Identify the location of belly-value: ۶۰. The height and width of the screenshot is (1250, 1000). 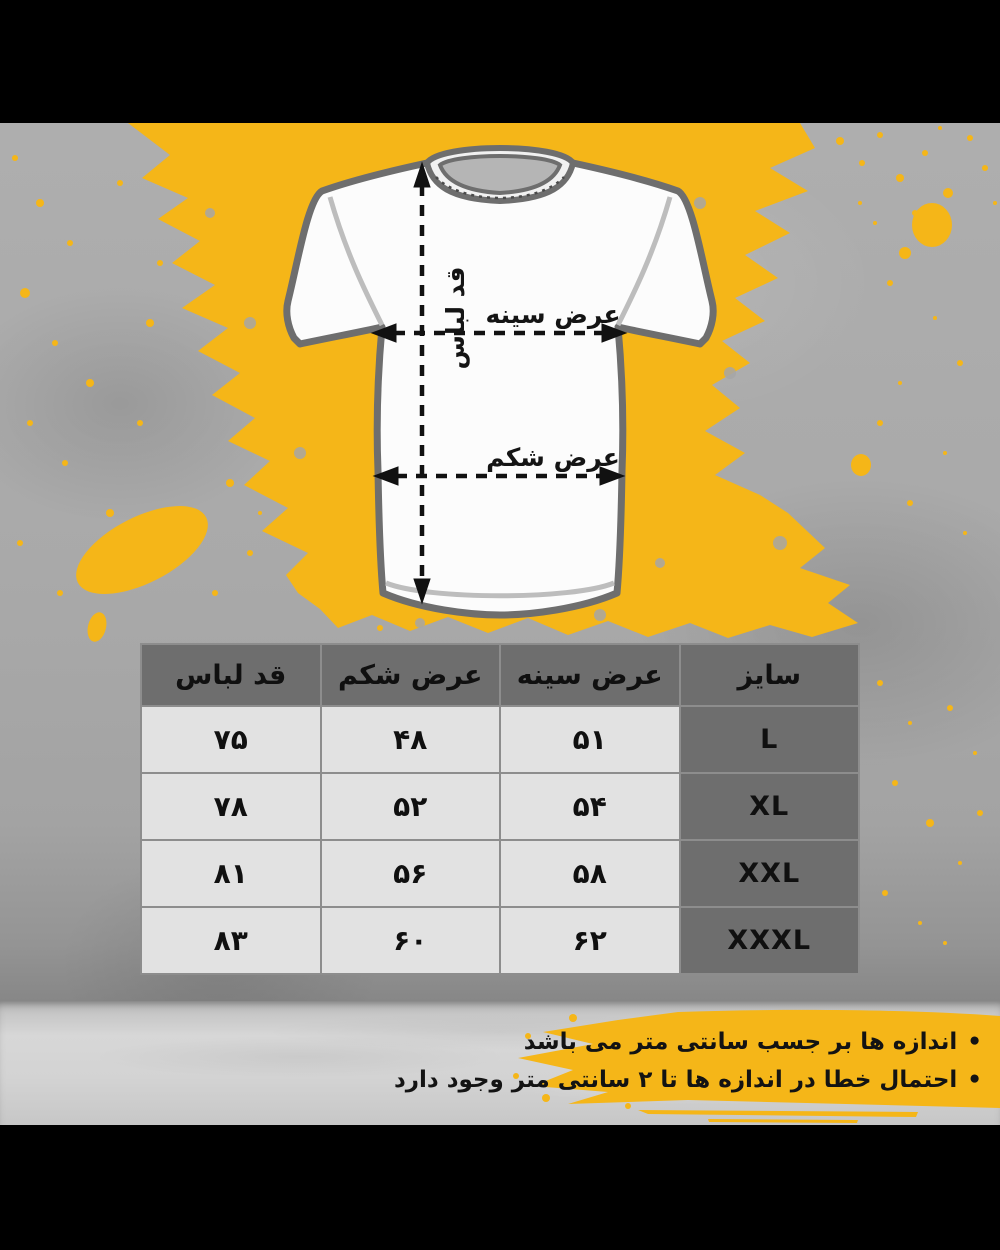
(410, 940).